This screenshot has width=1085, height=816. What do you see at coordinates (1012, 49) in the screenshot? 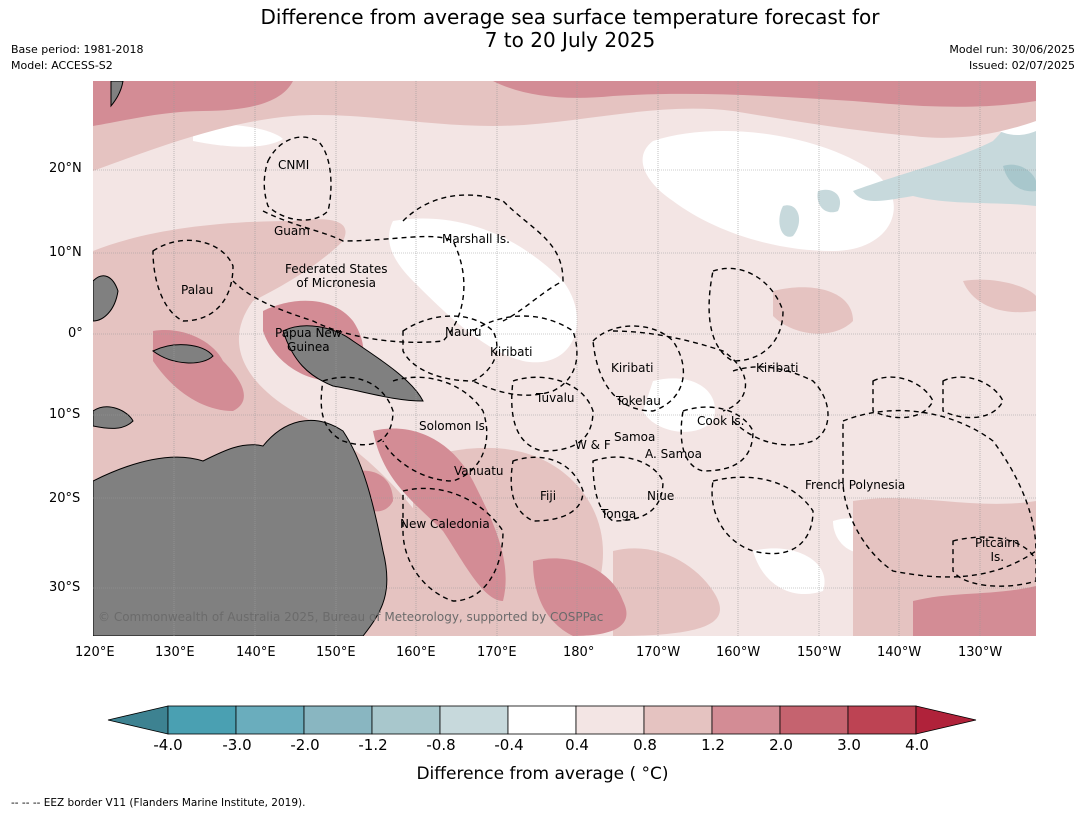
I see `model-run: Model run: 30/06/2025` at bounding box center [1012, 49].